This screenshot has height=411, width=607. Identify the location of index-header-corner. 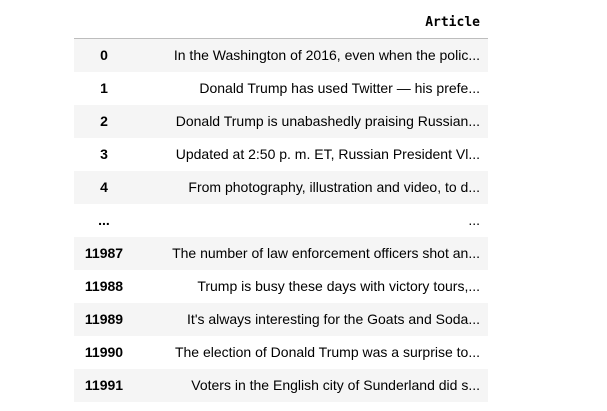
(104, 22).